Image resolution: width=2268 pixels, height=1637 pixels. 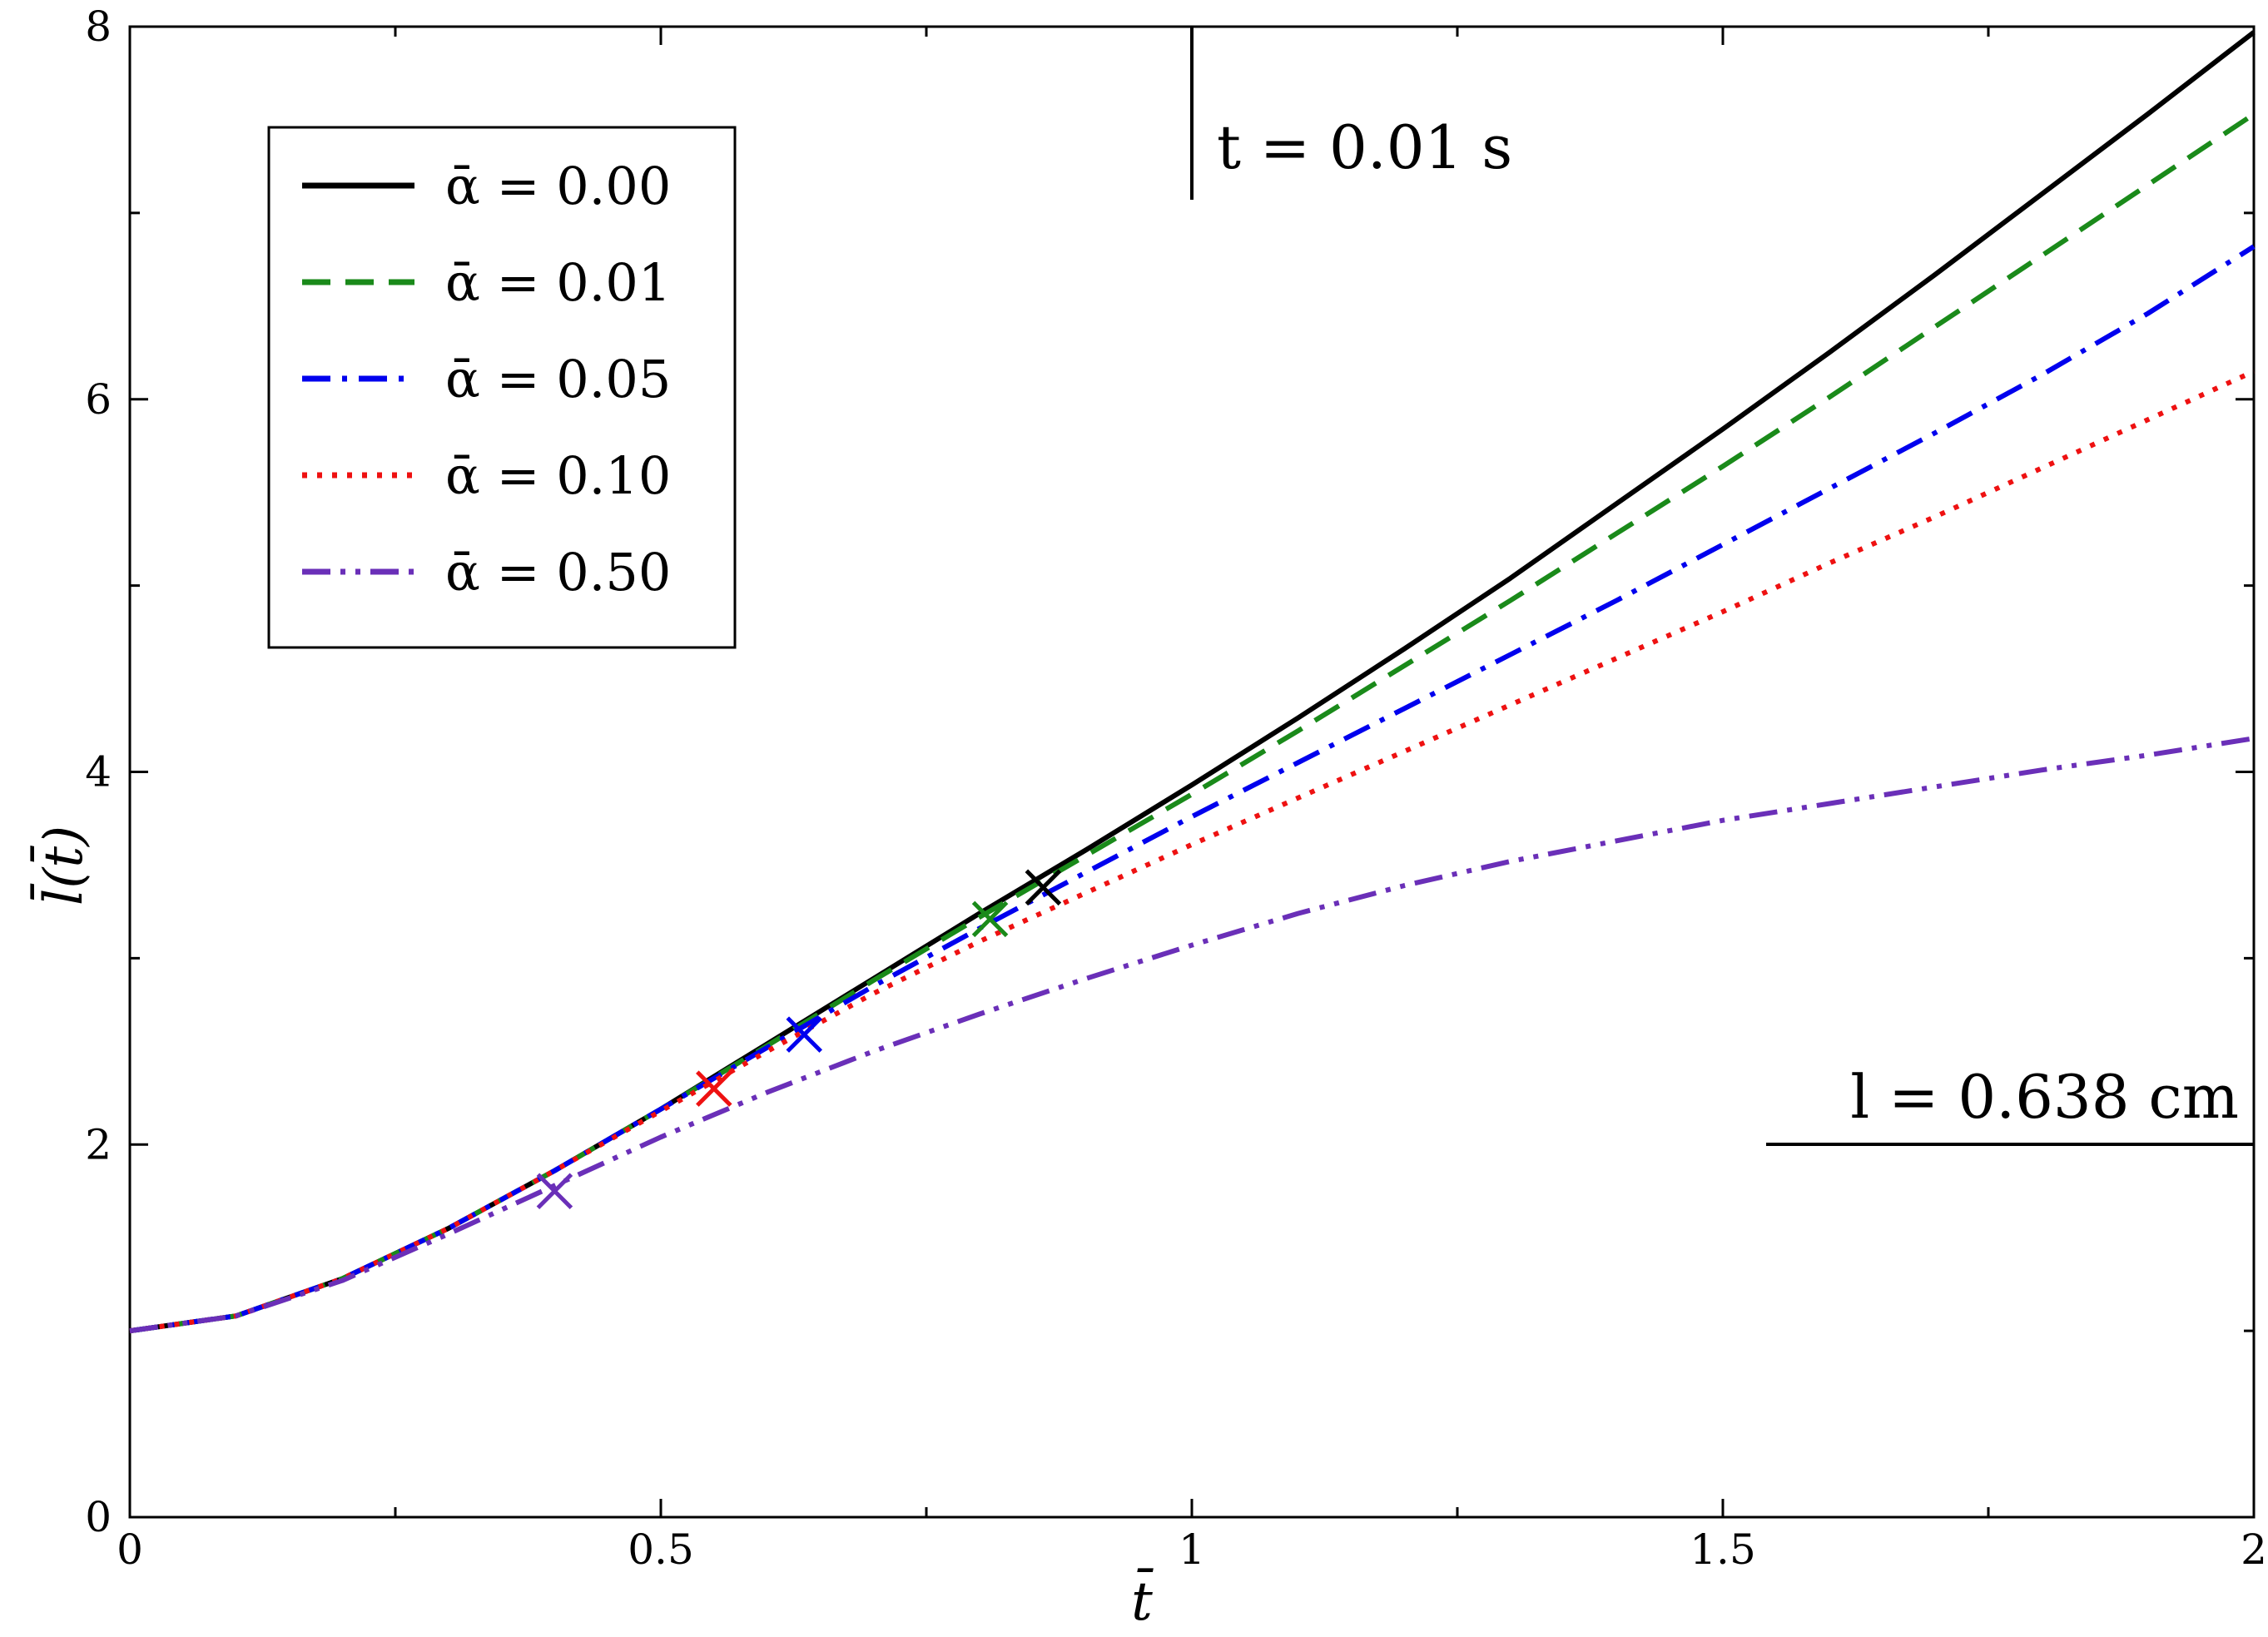 I want to click on y-tick-label: 0, so click(x=98, y=1517).